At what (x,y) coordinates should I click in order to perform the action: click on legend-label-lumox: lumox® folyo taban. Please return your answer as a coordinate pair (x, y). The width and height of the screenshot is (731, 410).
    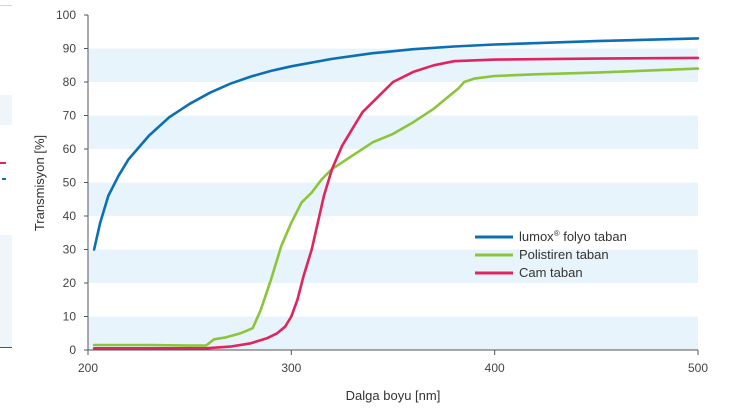
    Looking at the image, I should click on (573, 236).